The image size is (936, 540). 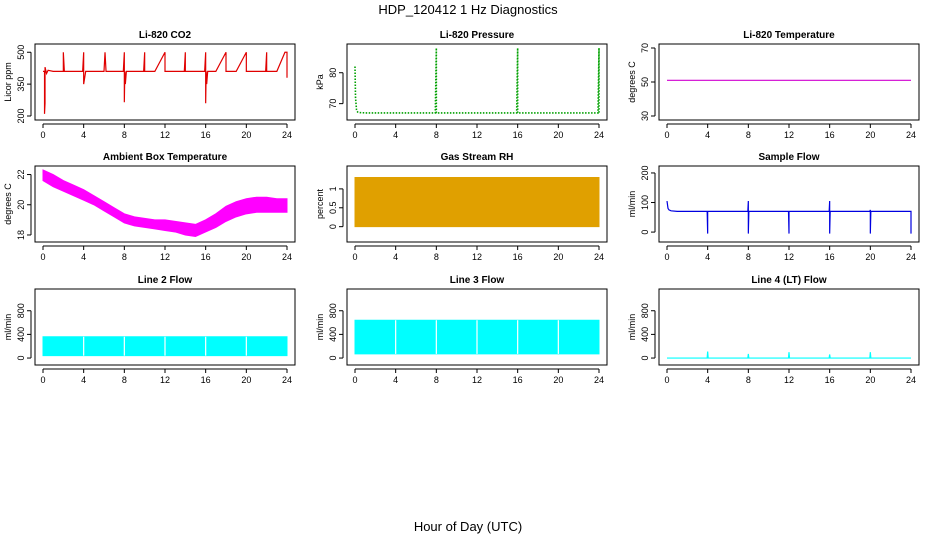 What do you see at coordinates (477, 35) in the screenshot?
I see `panel-title: Li-820 Pressure` at bounding box center [477, 35].